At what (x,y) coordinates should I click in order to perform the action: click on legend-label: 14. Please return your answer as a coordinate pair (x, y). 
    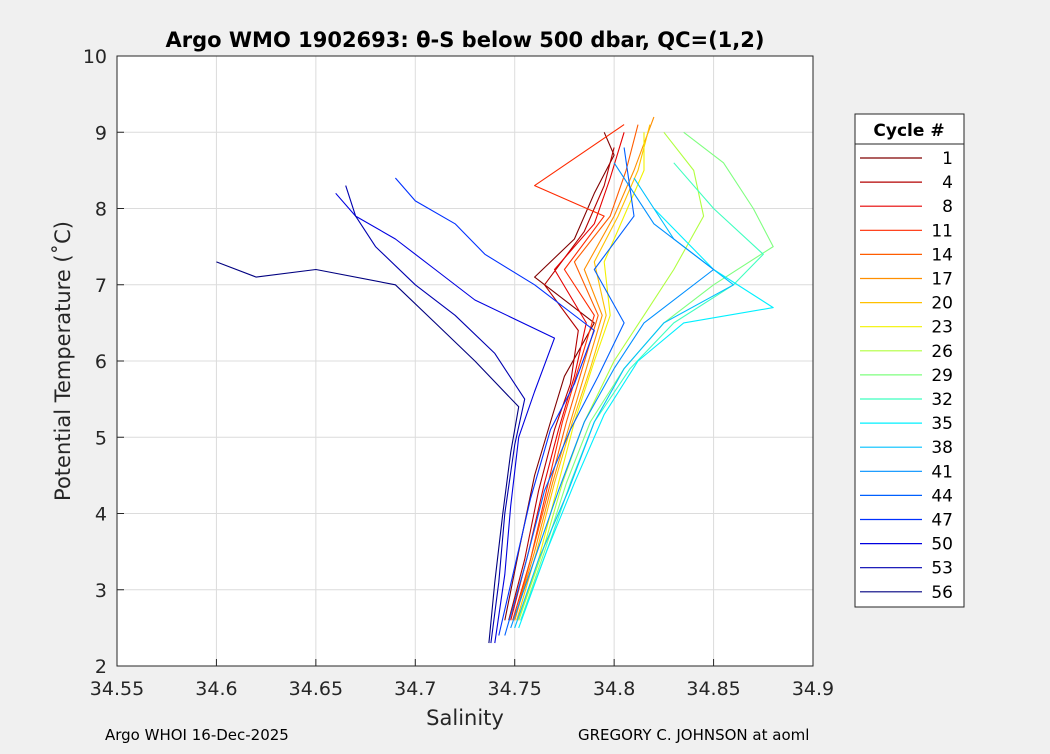
    Looking at the image, I should click on (942, 255).